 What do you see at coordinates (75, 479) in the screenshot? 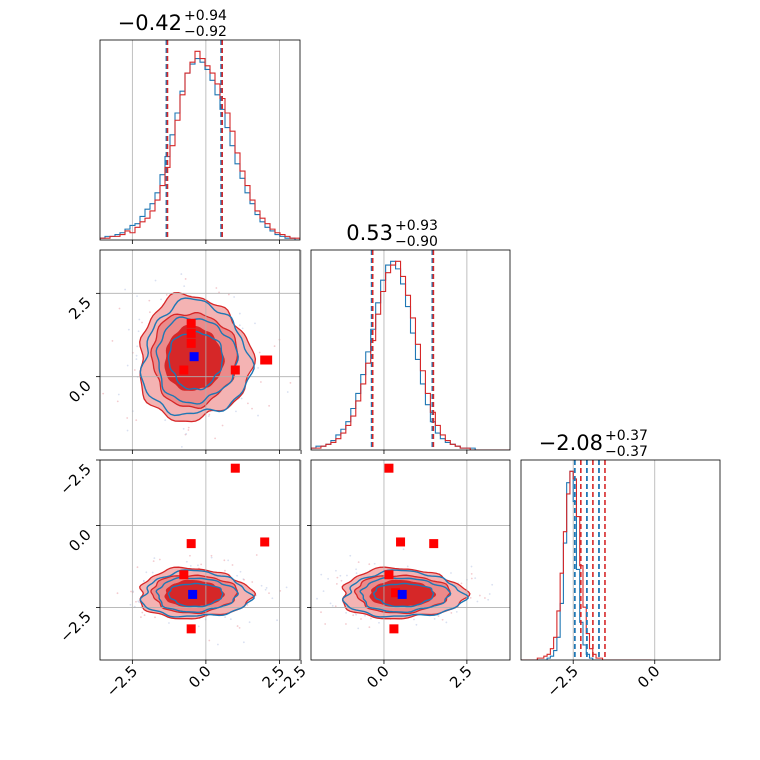
I see `y-tick-label-1-0: −2.5` at bounding box center [75, 479].